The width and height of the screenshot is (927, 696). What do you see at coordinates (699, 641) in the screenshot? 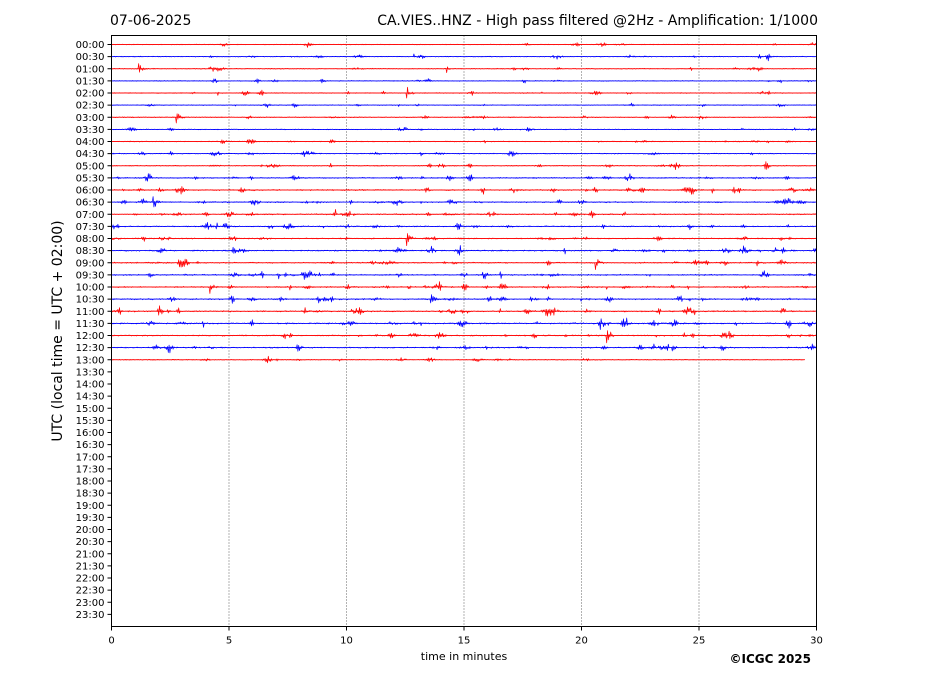
I see `x-tick-label: 25` at bounding box center [699, 641].